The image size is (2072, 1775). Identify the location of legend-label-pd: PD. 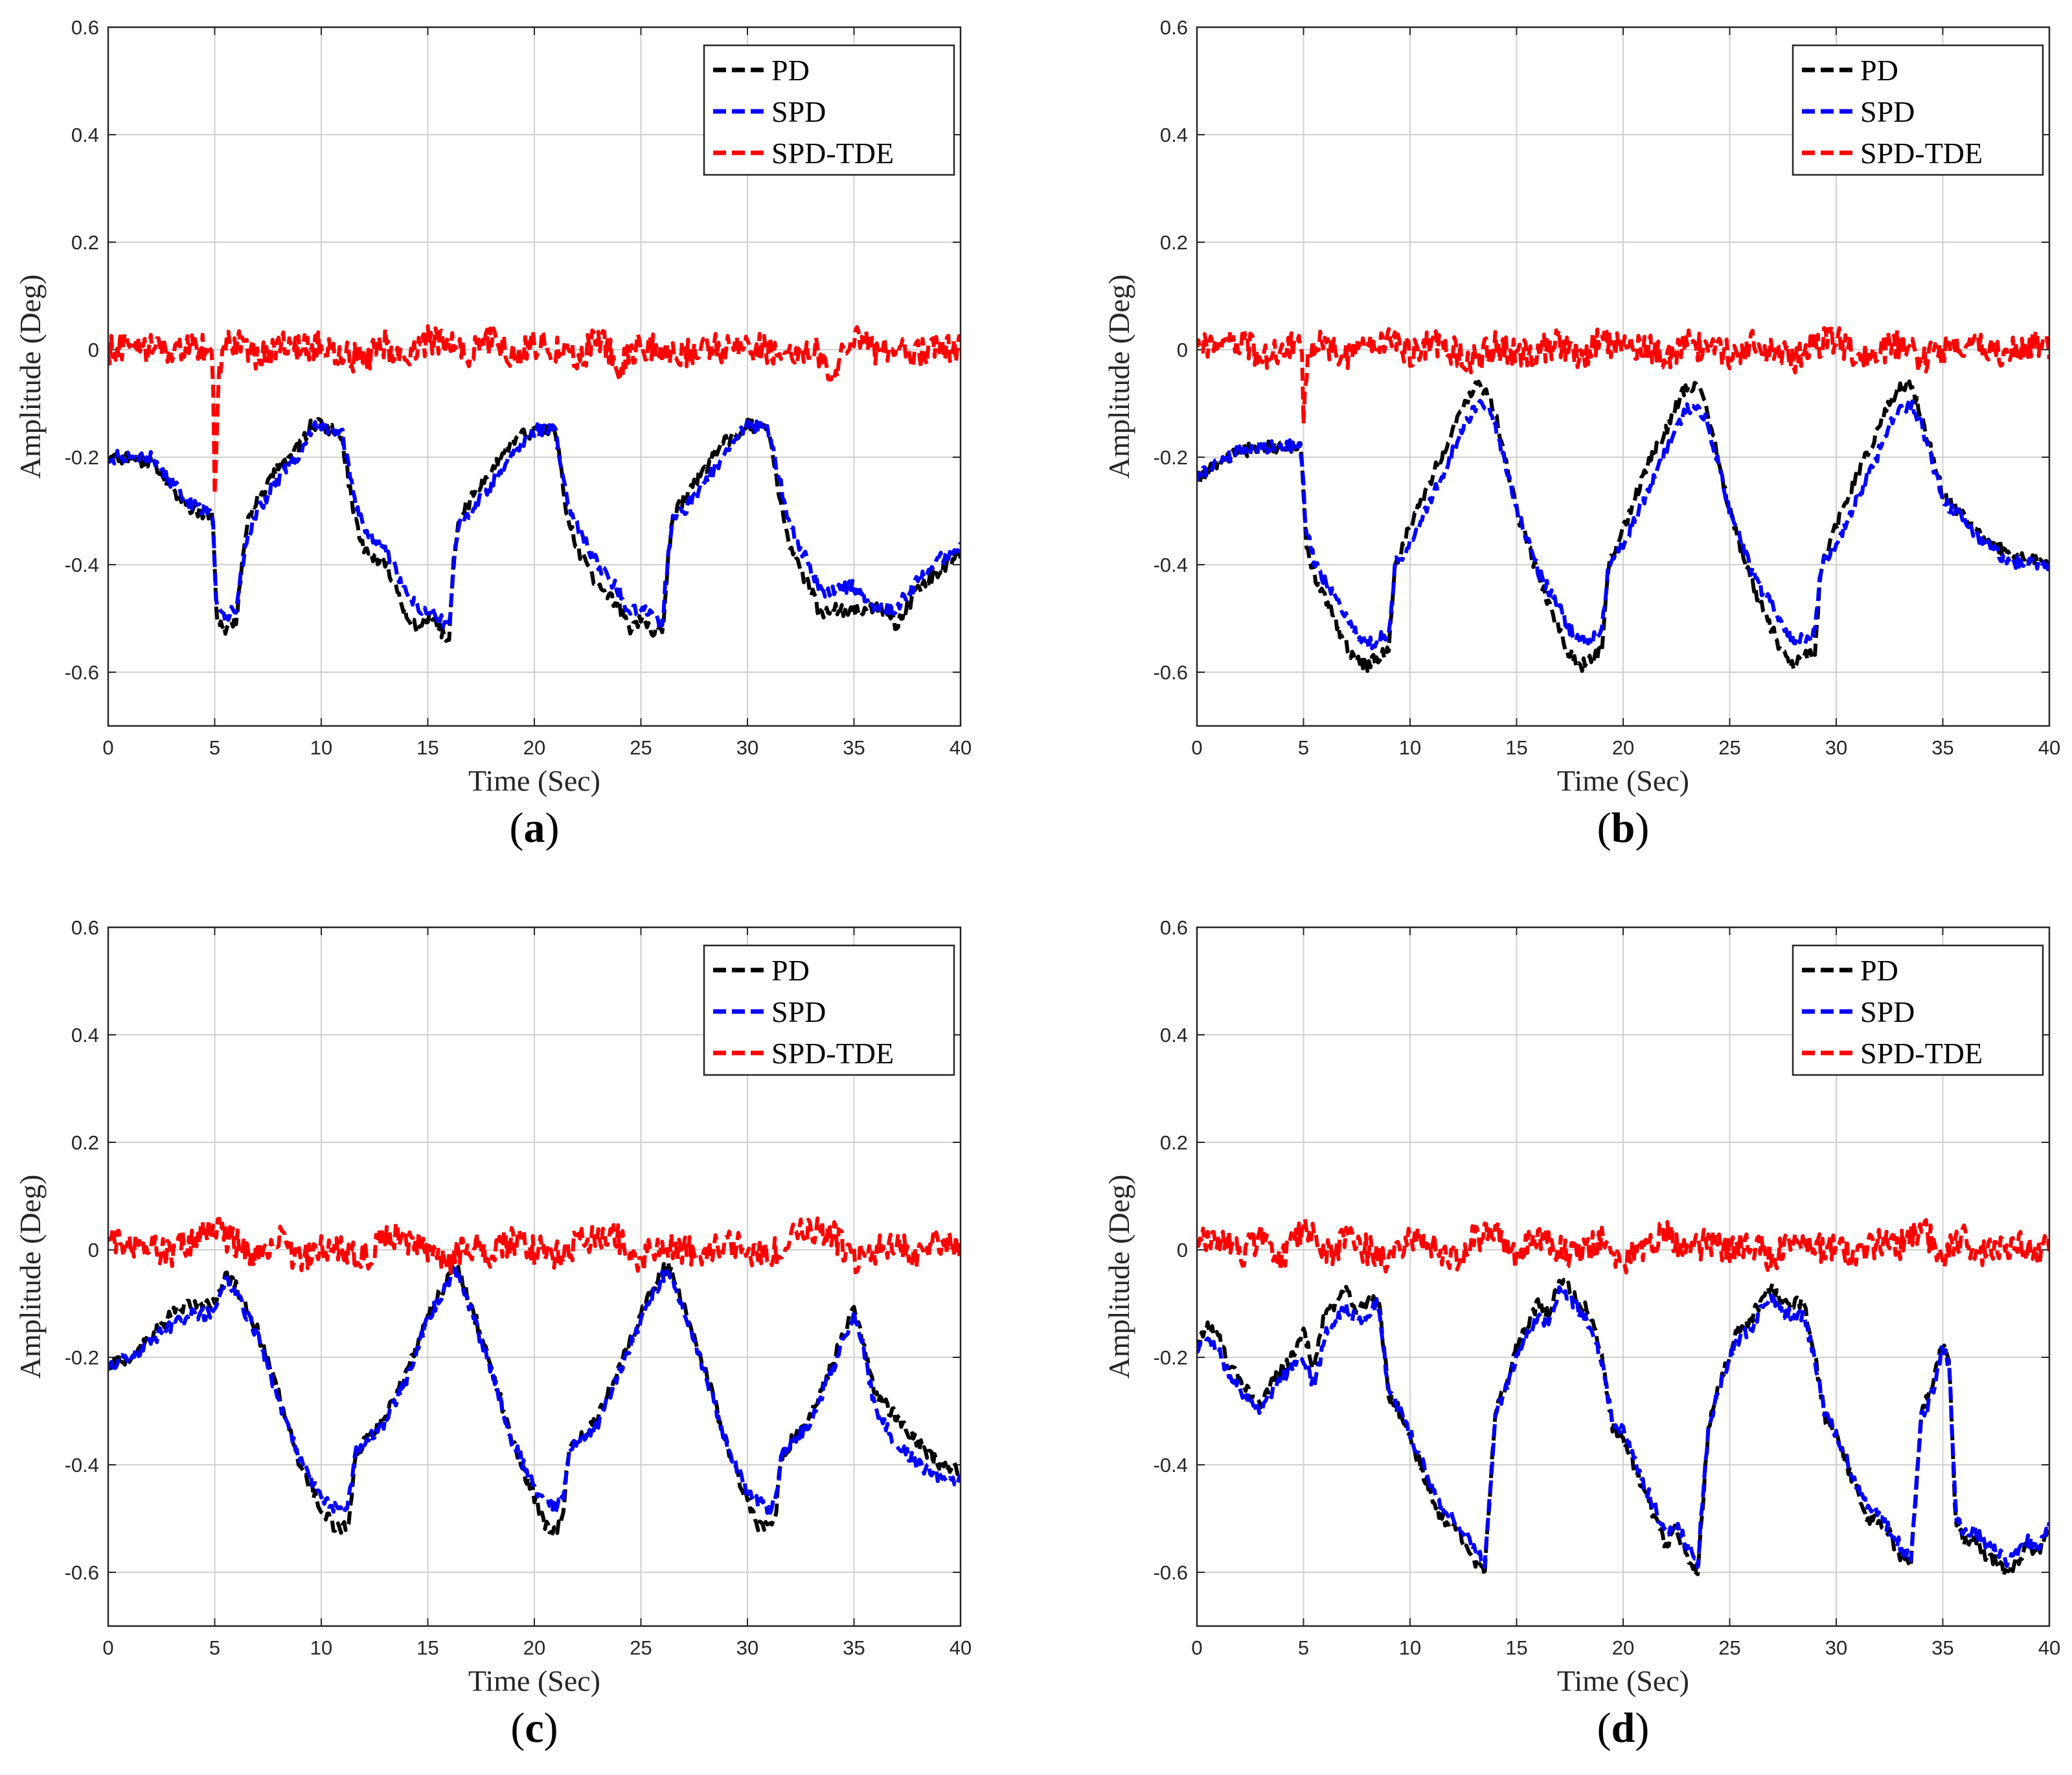
(1879, 70).